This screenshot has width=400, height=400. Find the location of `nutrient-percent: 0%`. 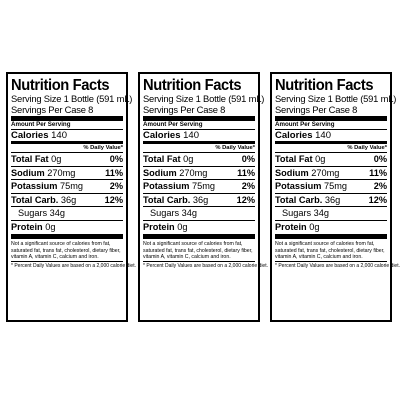

nutrient-percent: 0% is located at coordinates (380, 159).